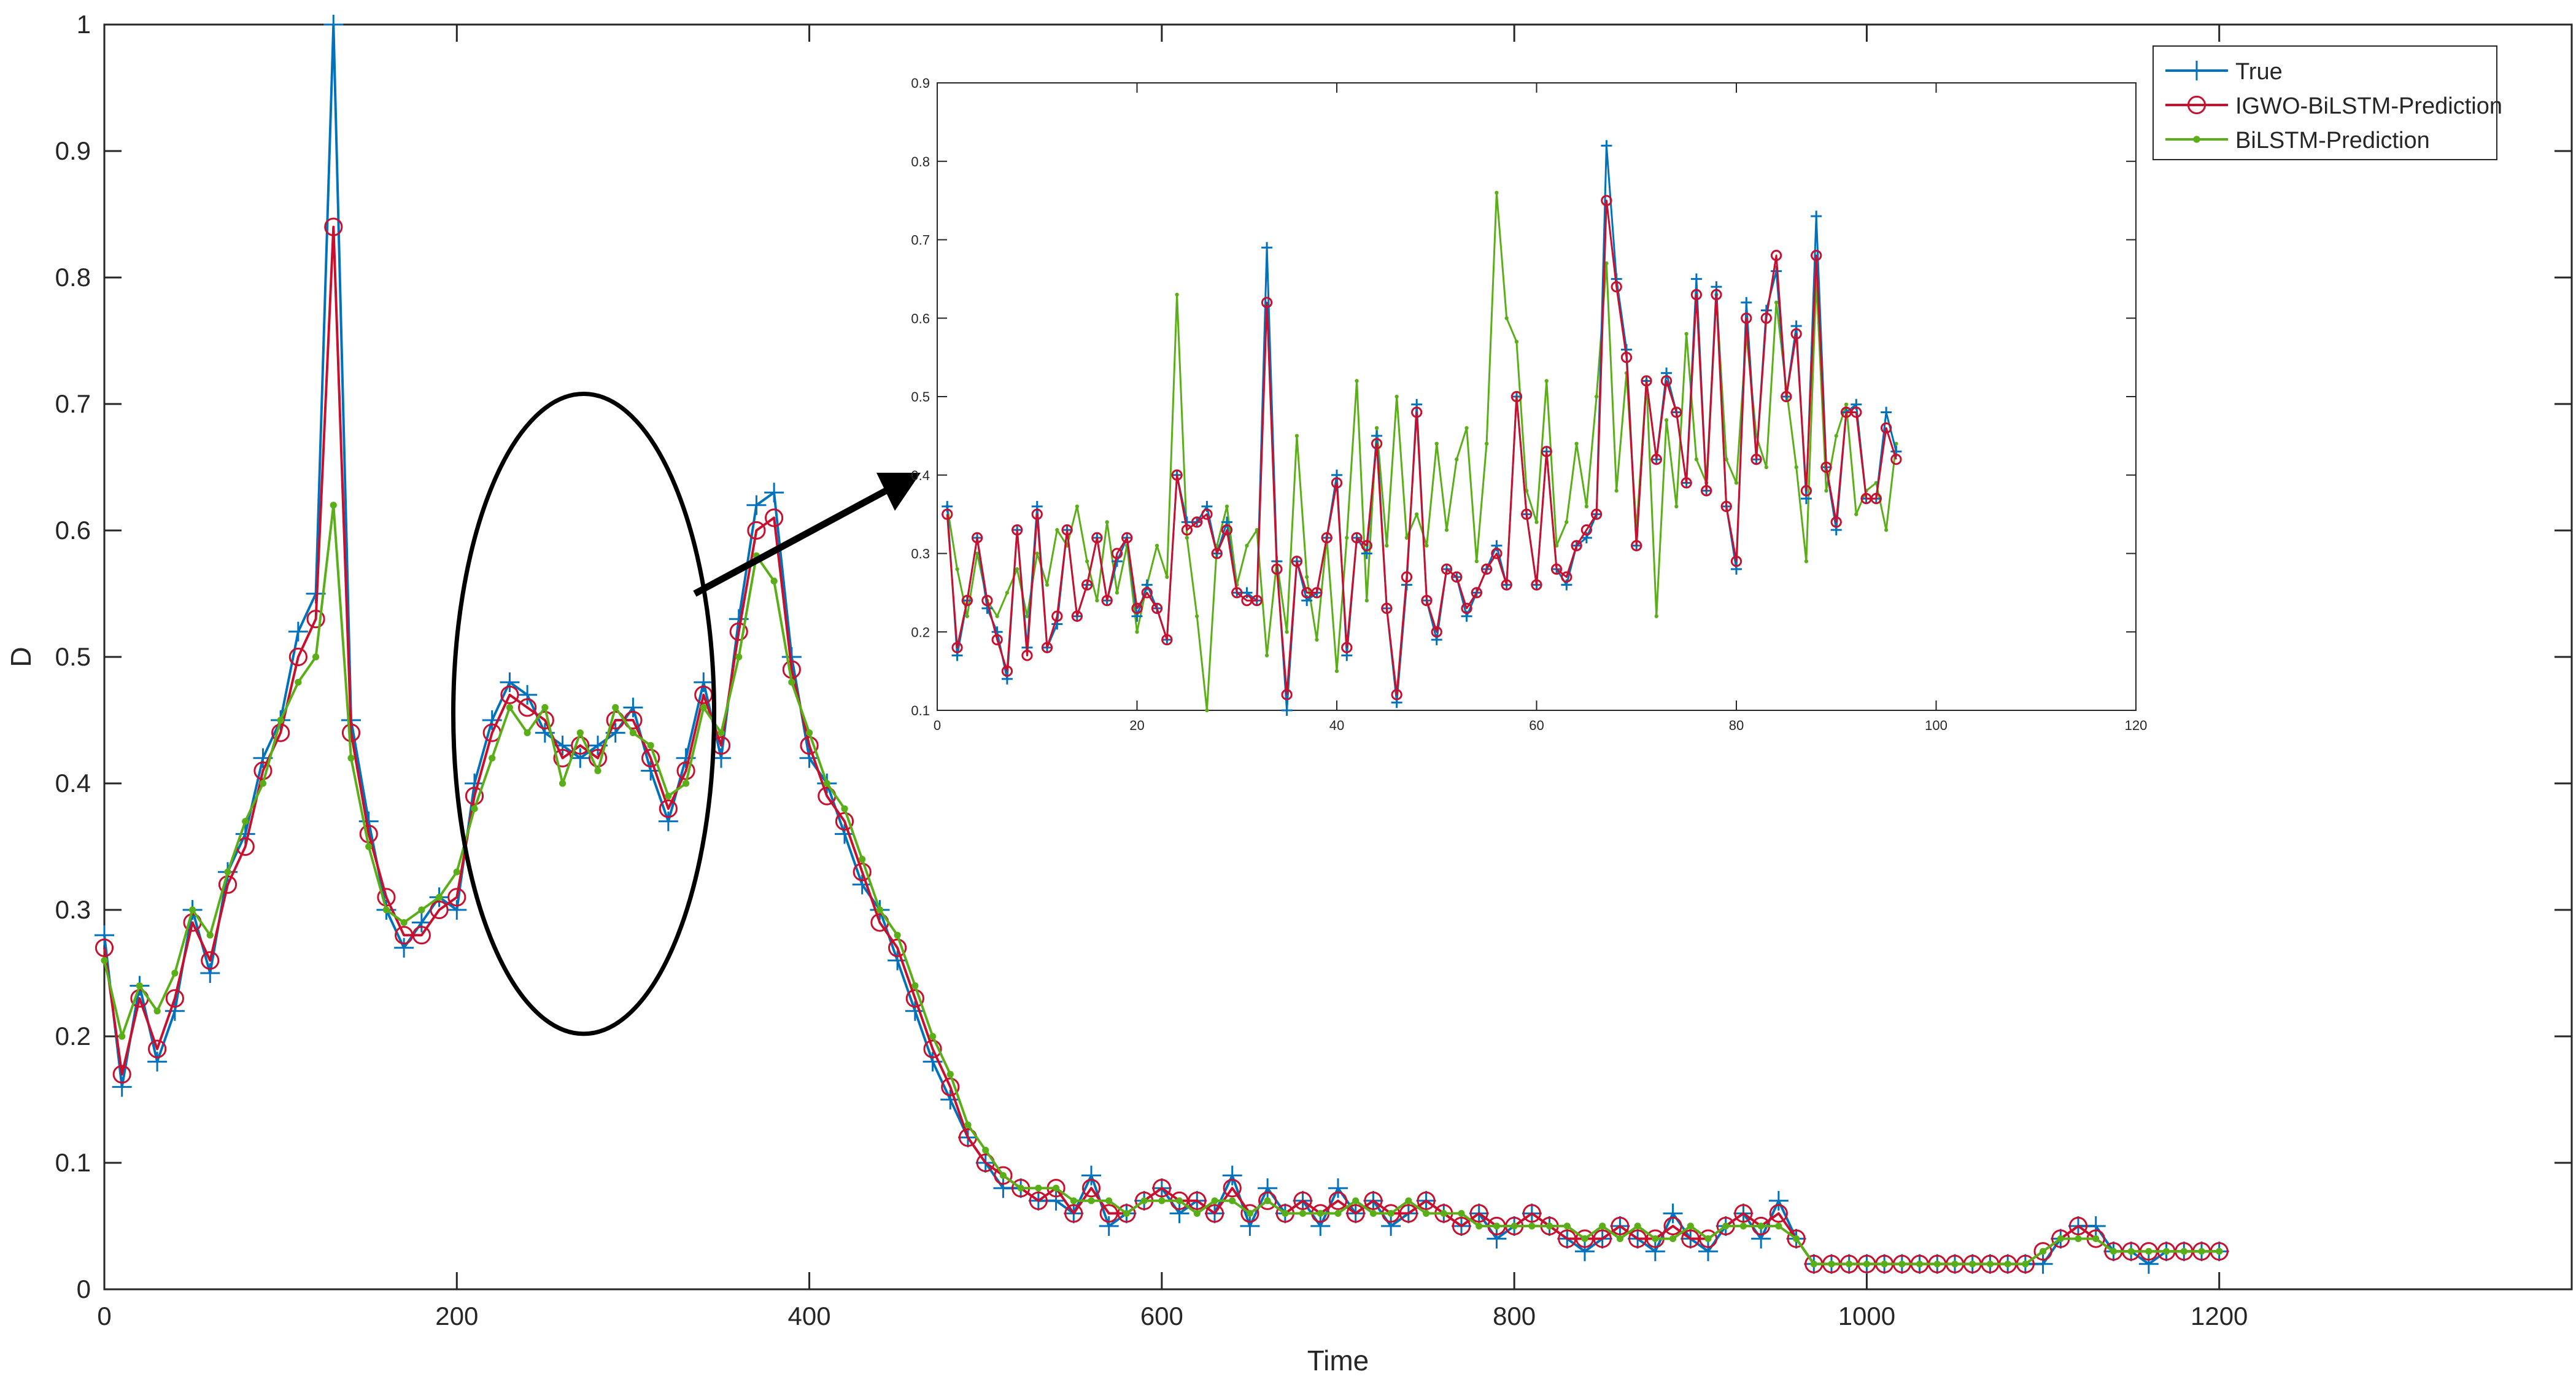  Describe the element at coordinates (920, 161) in the screenshot. I see `inset-y-tick-label: 0.8` at that location.